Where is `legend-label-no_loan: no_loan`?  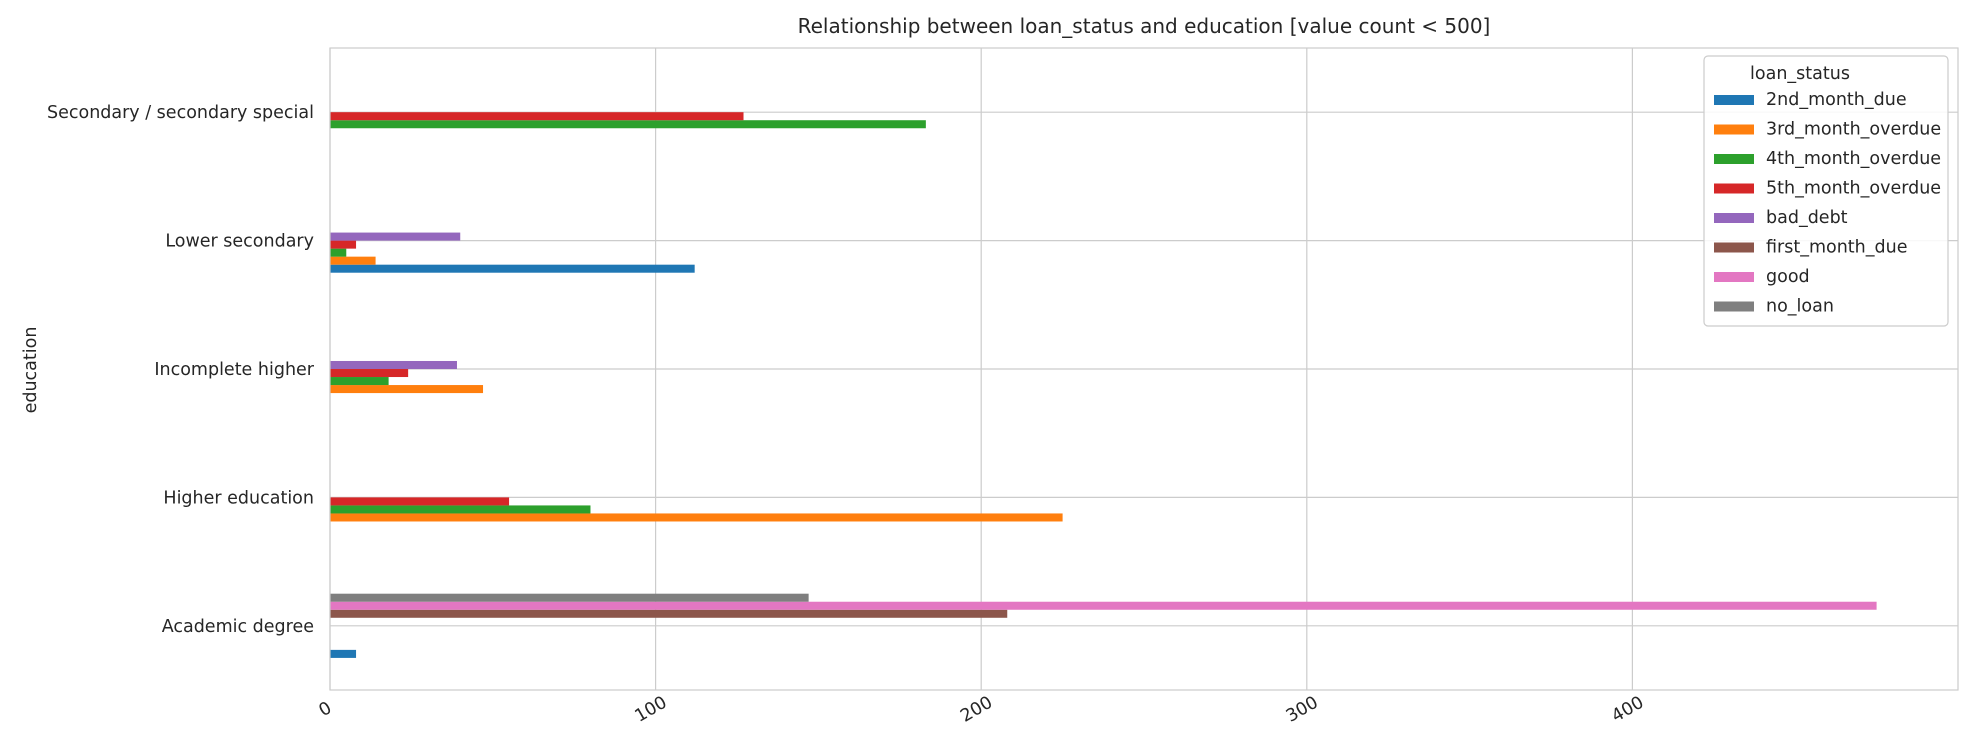 legend-label-no_loan: no_loan is located at coordinates (1800, 307).